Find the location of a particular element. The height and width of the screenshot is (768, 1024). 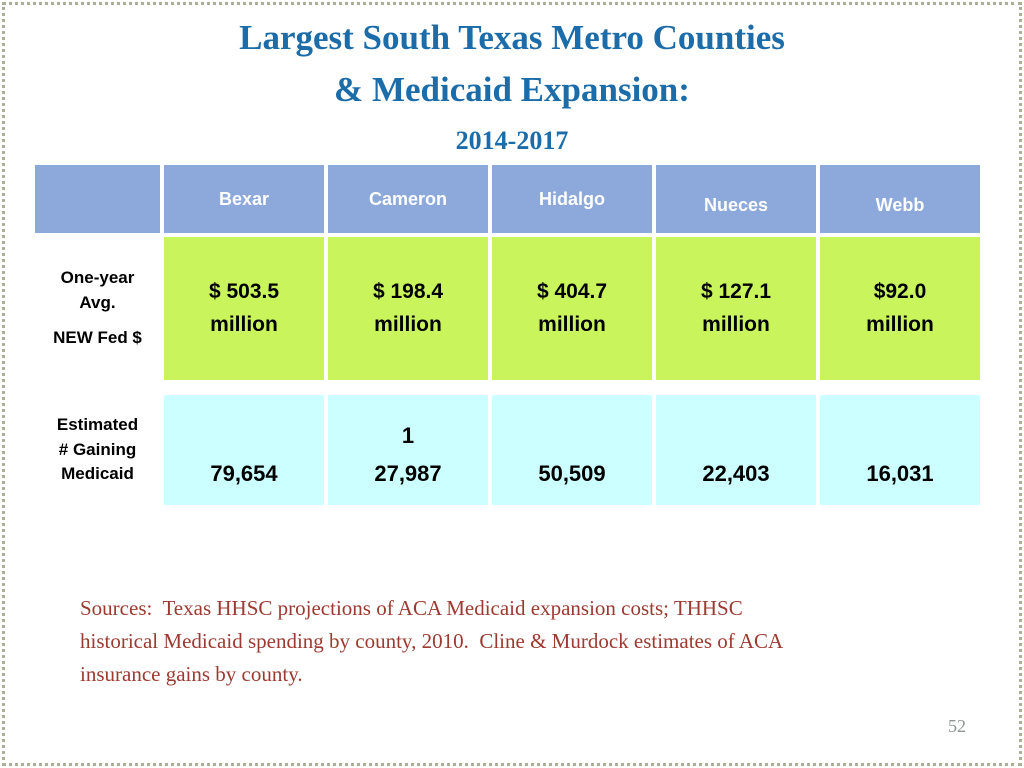

column-header-nueces: Nueces is located at coordinates (736, 199).